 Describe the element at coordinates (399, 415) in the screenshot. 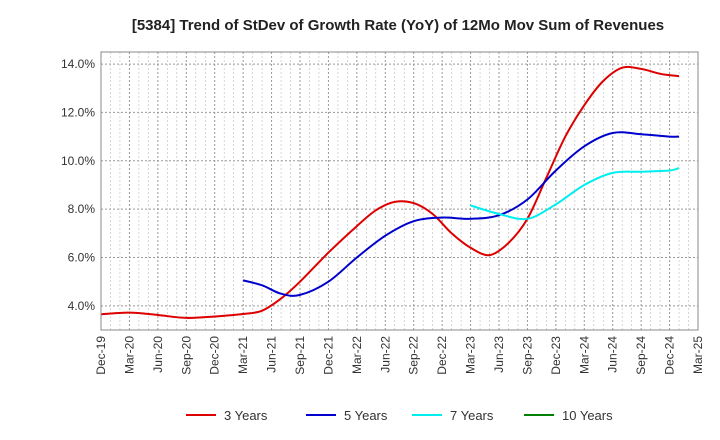

I see `legend: 3 Years 5 Years 7 Years 10 Years` at that location.